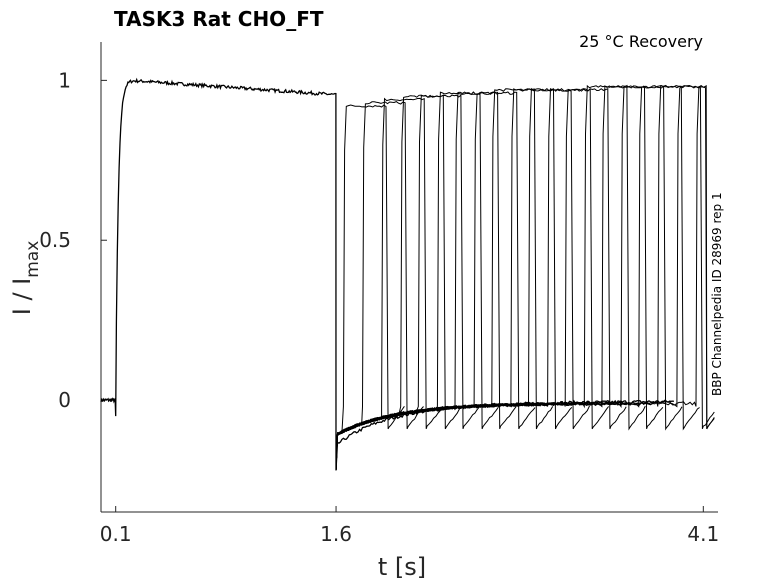 The image size is (778, 583). I want to click on x-tick-label-0: 0.1, so click(116, 534).